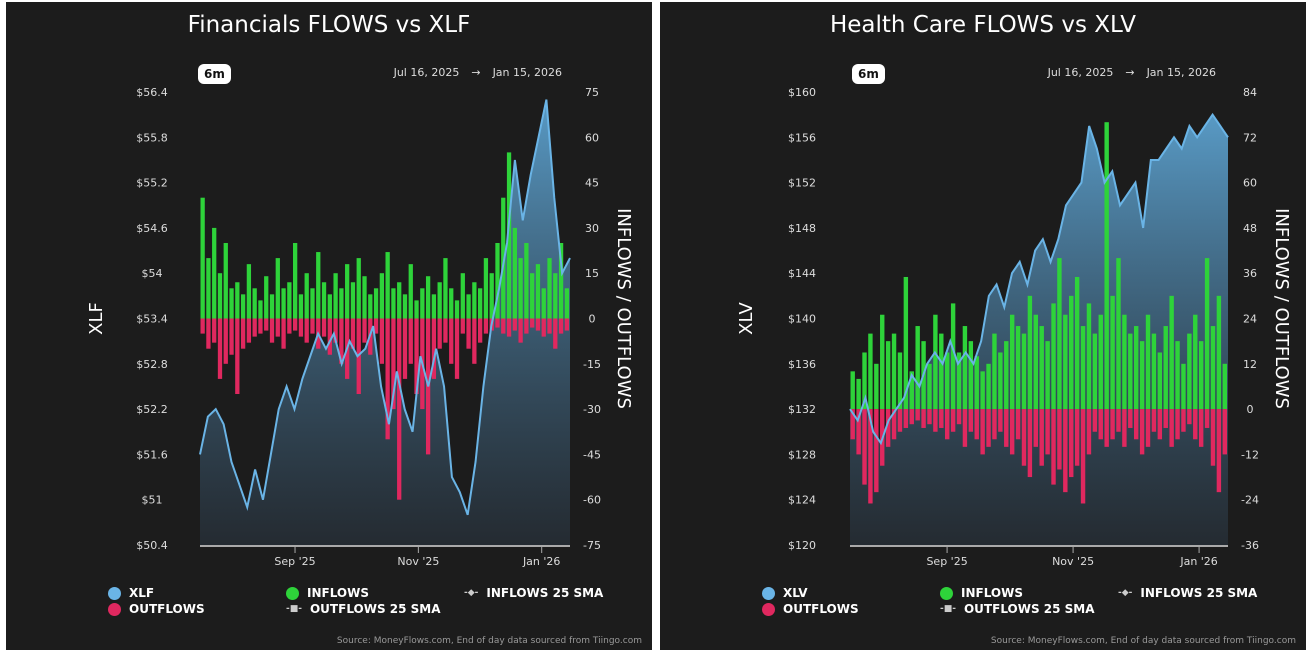  I want to click on legend-item: XLF, so click(131, 593).